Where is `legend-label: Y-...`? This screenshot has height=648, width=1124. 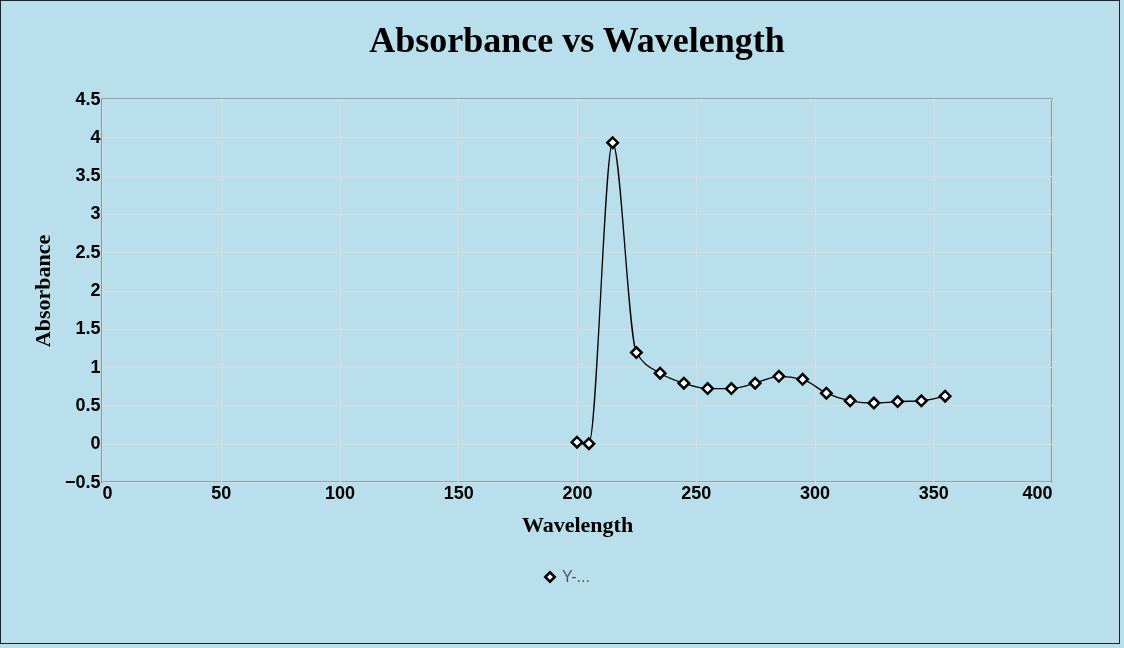 legend-label: Y-... is located at coordinates (576, 576).